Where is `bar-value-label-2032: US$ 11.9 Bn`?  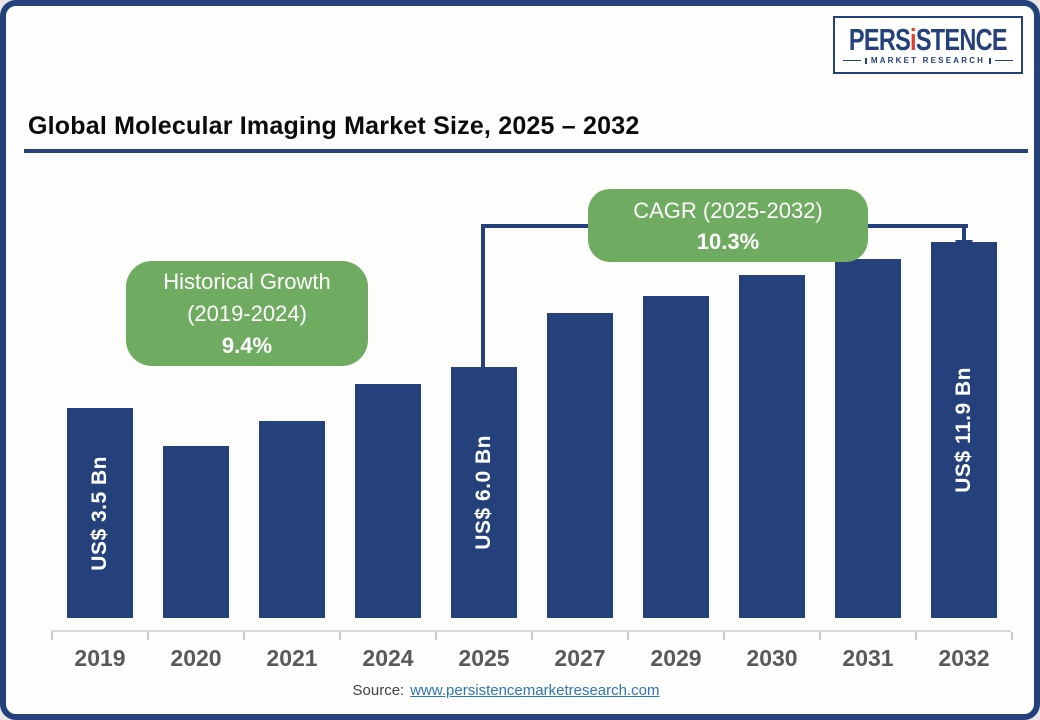 bar-value-label-2032: US$ 11.9 Bn is located at coordinates (963, 430).